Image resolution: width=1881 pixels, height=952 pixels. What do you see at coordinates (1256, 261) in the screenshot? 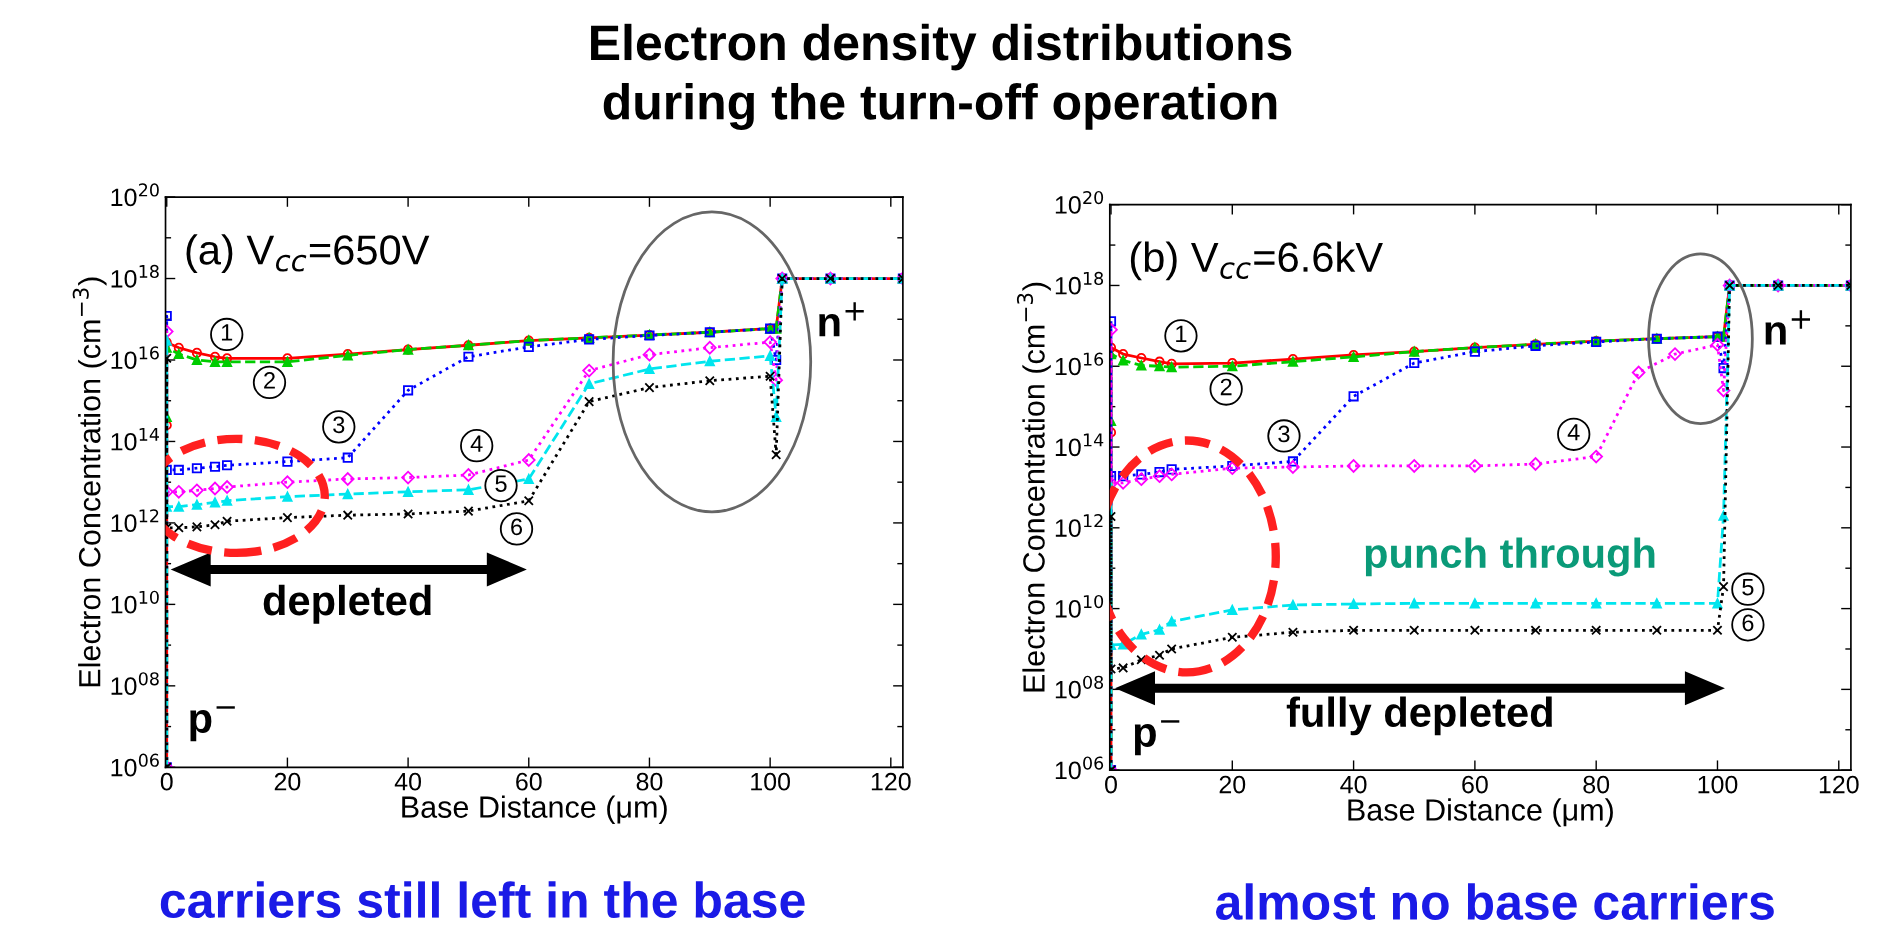
I see `annotation: (b) V$_{cc}$=6.6kV` at bounding box center [1256, 261].